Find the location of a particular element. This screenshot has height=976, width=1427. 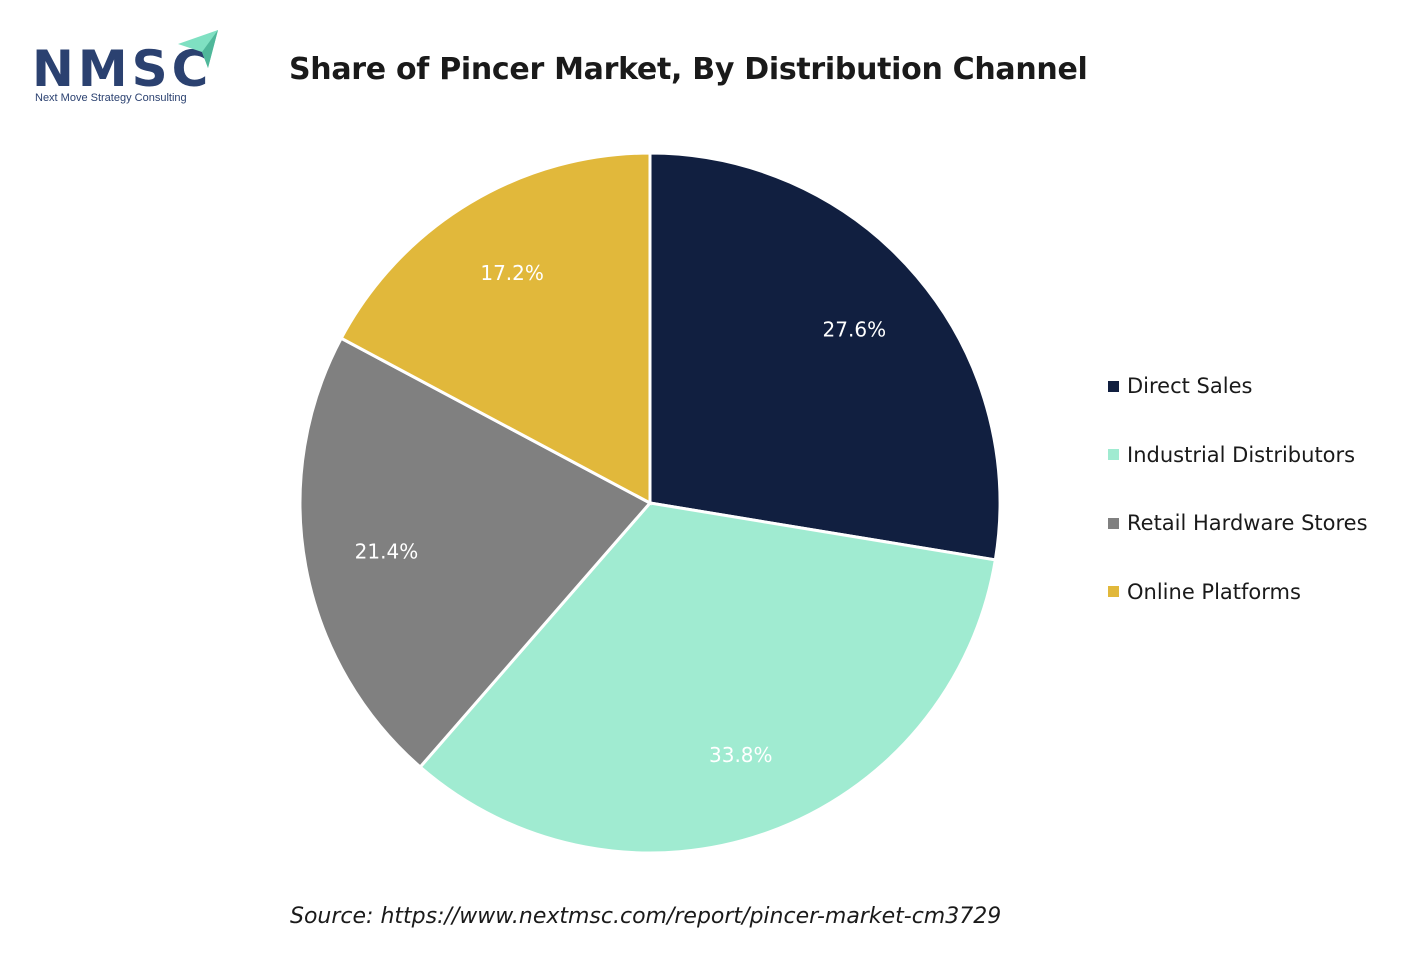

legend-label: Online Platforms is located at coordinates (1214, 591).